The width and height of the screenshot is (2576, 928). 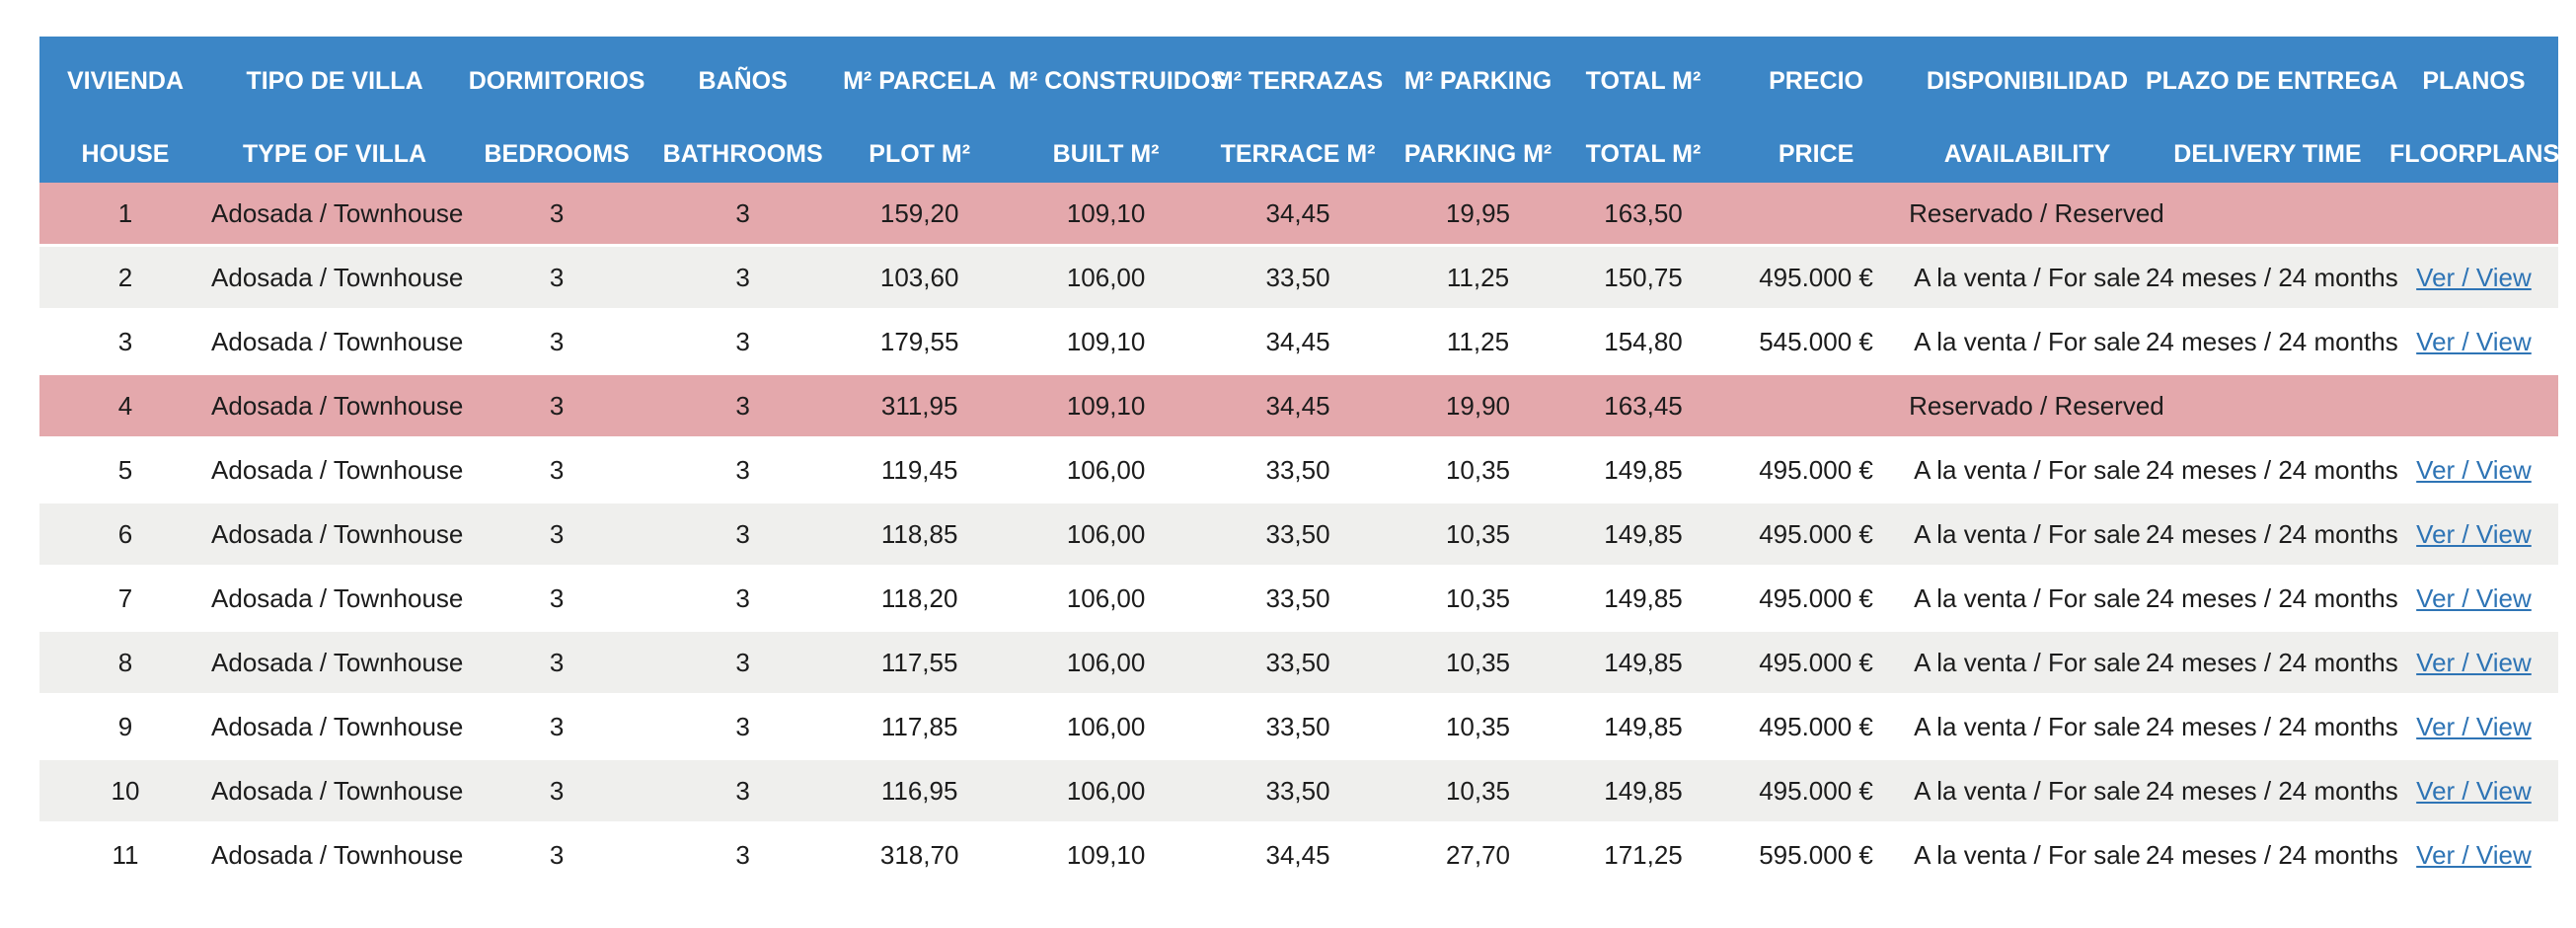 What do you see at coordinates (2028, 147) in the screenshot?
I see `header-availability-en: AVAILABILITY` at bounding box center [2028, 147].